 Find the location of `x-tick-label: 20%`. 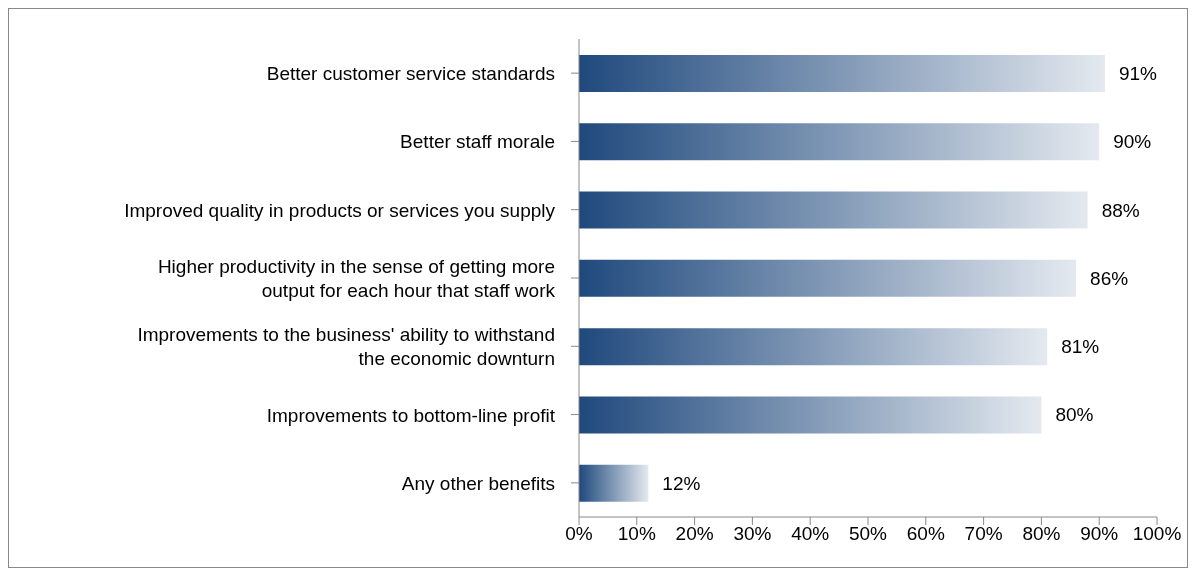

x-tick-label: 20% is located at coordinates (694, 534).